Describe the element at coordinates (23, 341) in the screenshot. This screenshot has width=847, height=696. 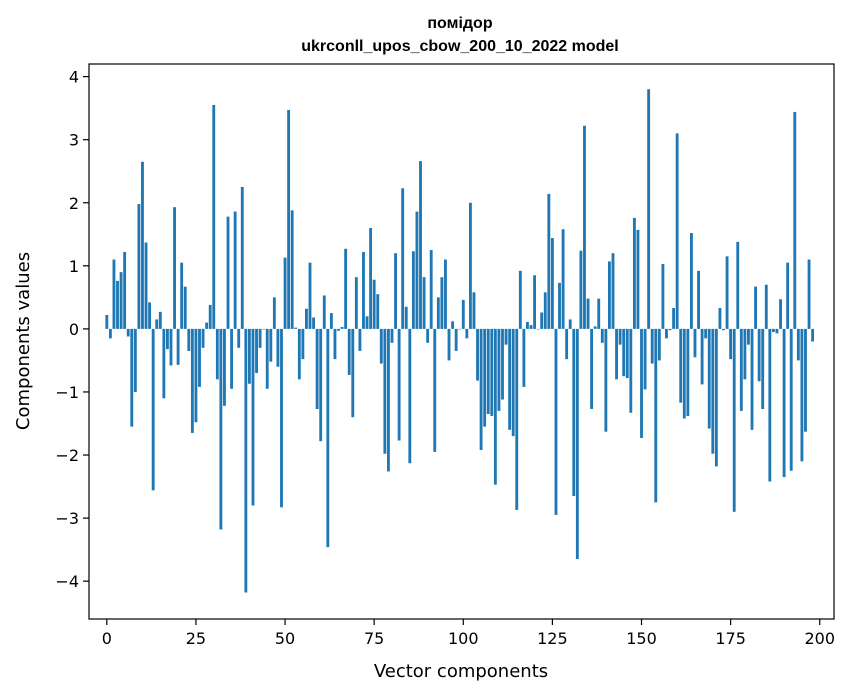
I see `y-axis-label: Components values` at that location.